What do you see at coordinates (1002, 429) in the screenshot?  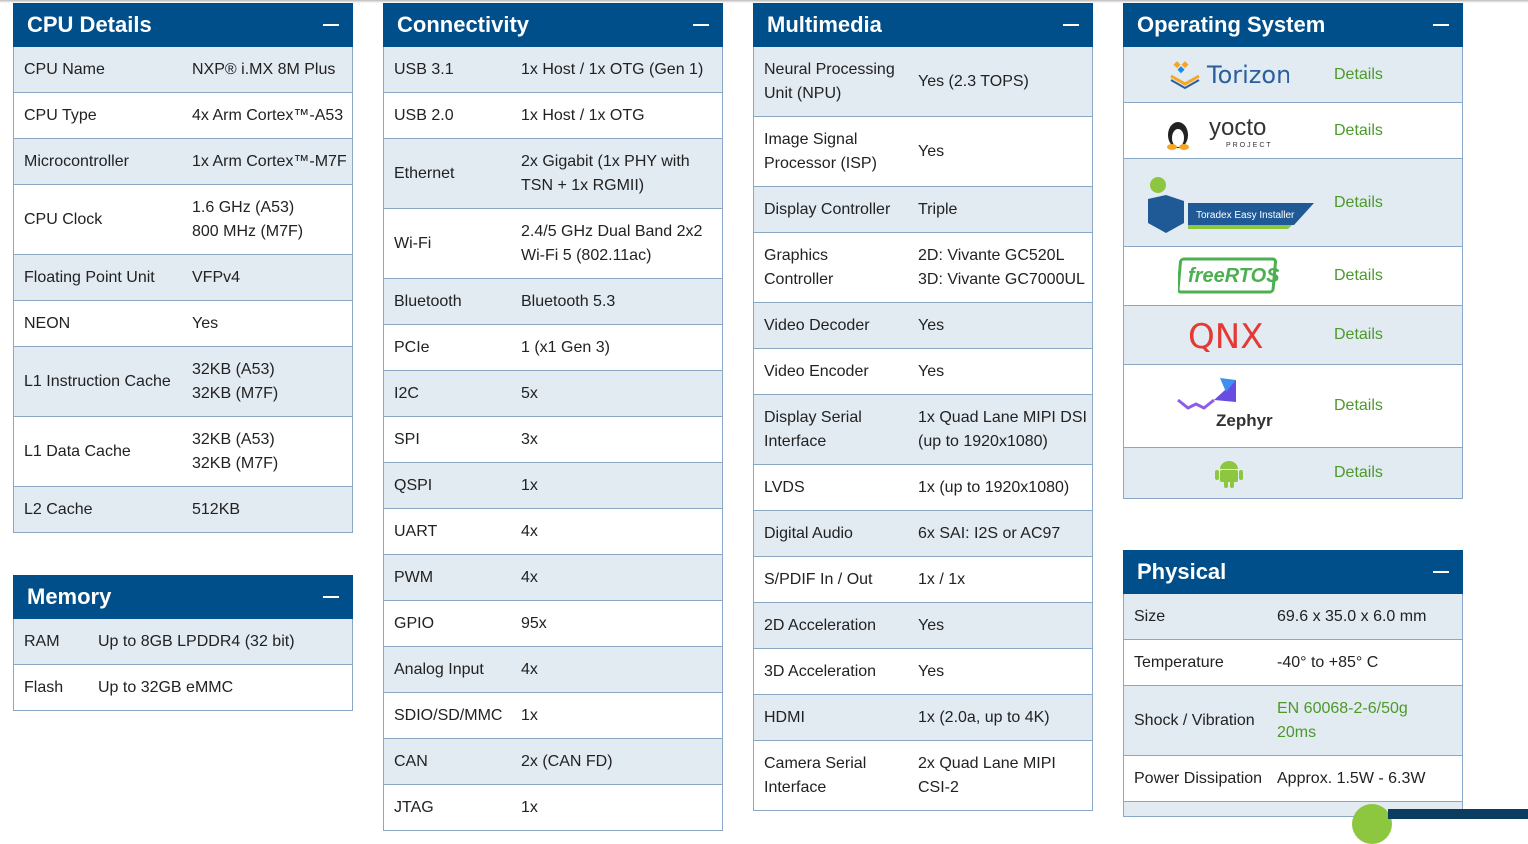 I see `spec-value: 1x Quad Lane MIPI DSI (up to 1920x1080)` at bounding box center [1002, 429].